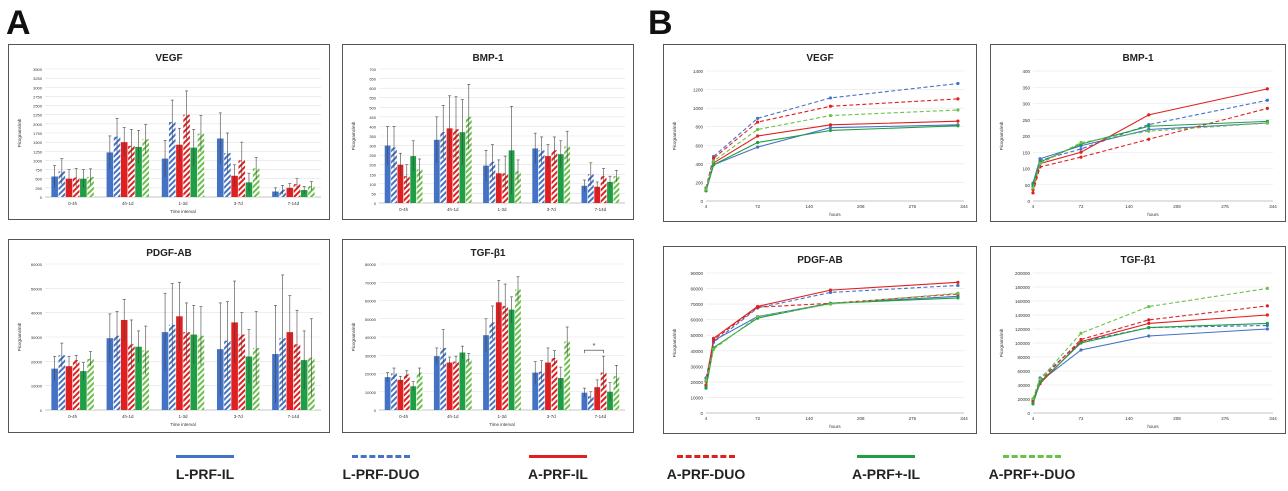 The height and width of the screenshot is (491, 1288). I want to click on legend-label: L-PRF-DUO, so click(381, 474).